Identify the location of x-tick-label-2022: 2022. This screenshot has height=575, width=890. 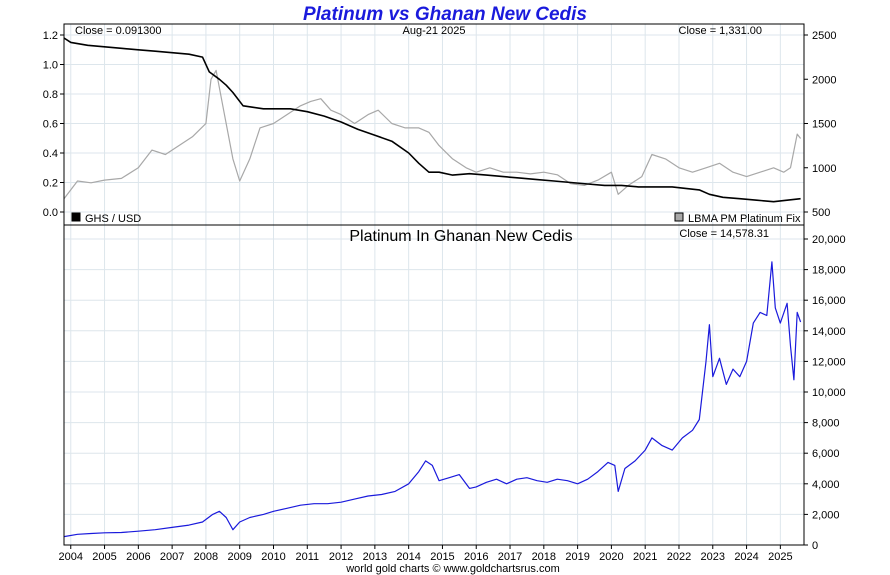
(679, 557).